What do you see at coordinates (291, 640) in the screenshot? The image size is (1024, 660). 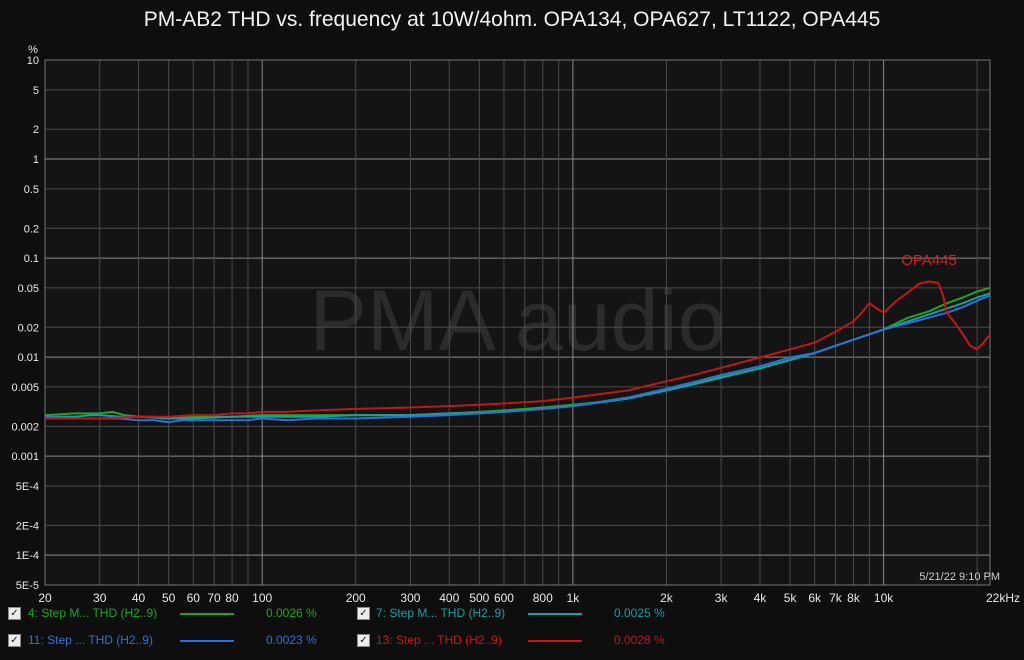 I see `legend-value: 0.0023 %` at bounding box center [291, 640].